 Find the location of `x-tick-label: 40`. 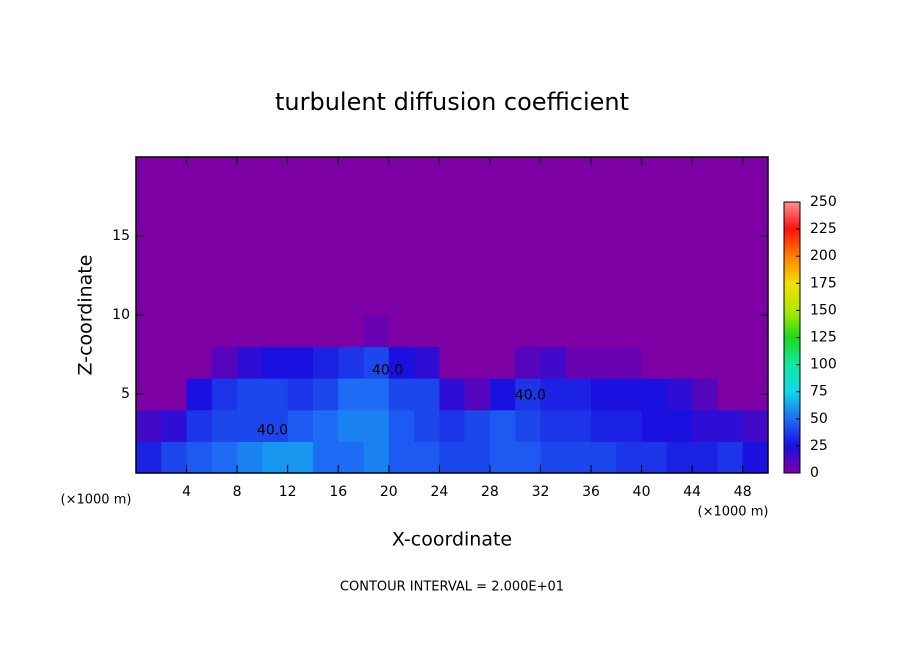

x-tick-label: 40 is located at coordinates (642, 492).